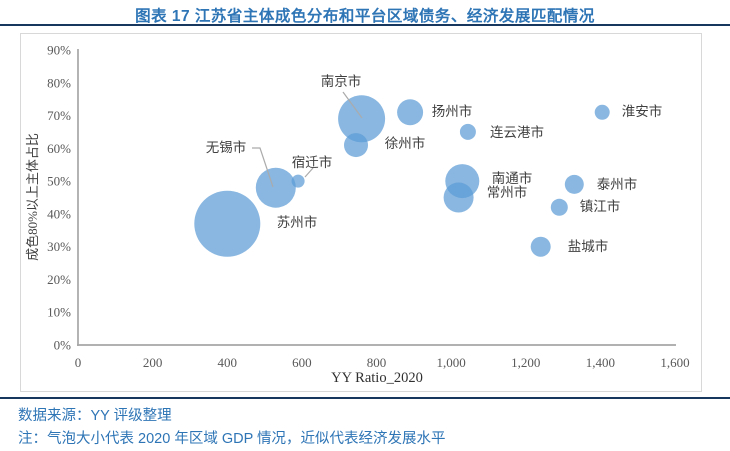 The width and height of the screenshot is (730, 451). I want to click on leader-line-wuxi, so click(263, 167).